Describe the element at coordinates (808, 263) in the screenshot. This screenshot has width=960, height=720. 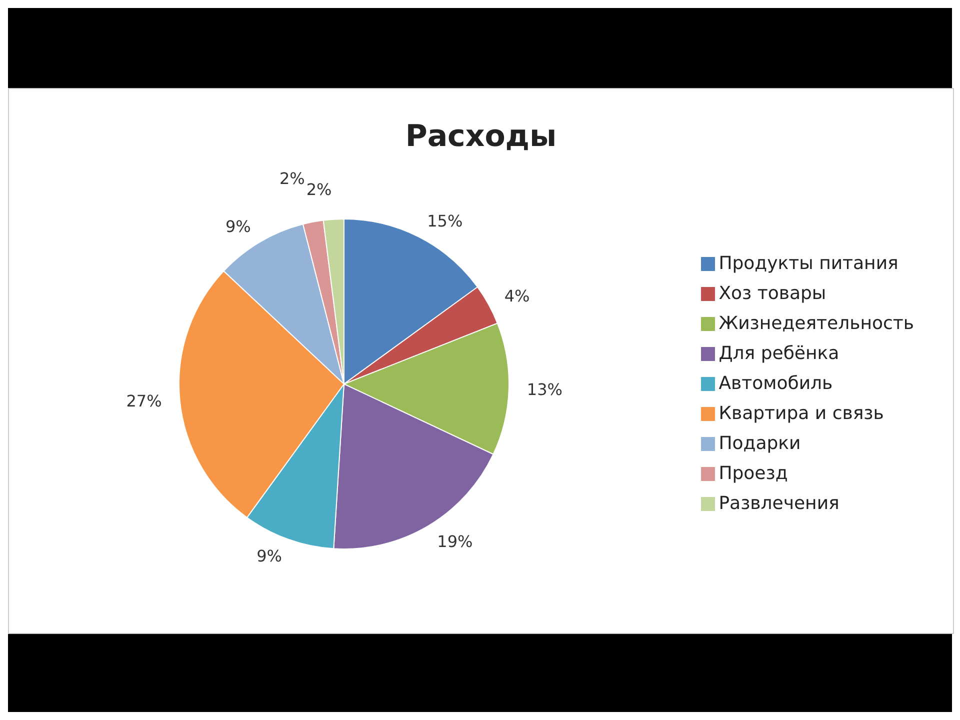
I see `legend-label: Продукты питания` at that location.